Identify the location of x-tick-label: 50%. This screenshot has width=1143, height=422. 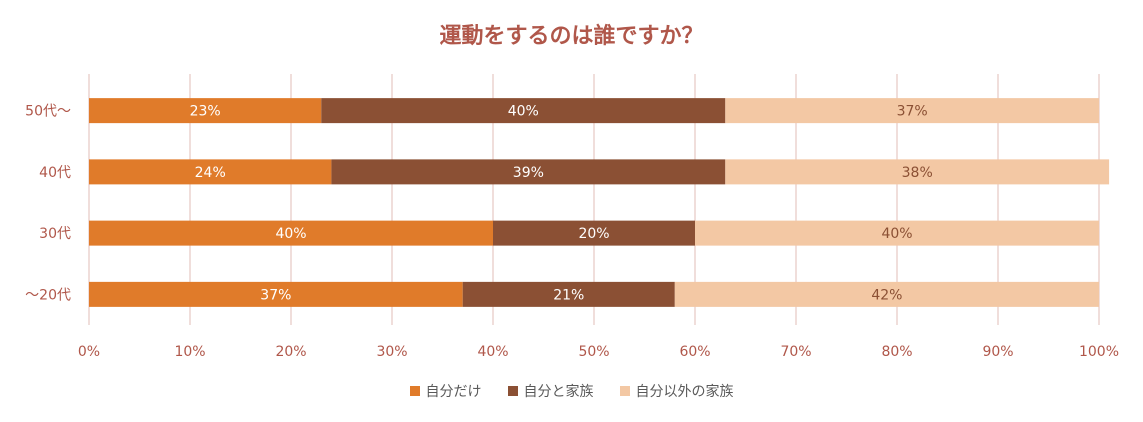
(593, 352).